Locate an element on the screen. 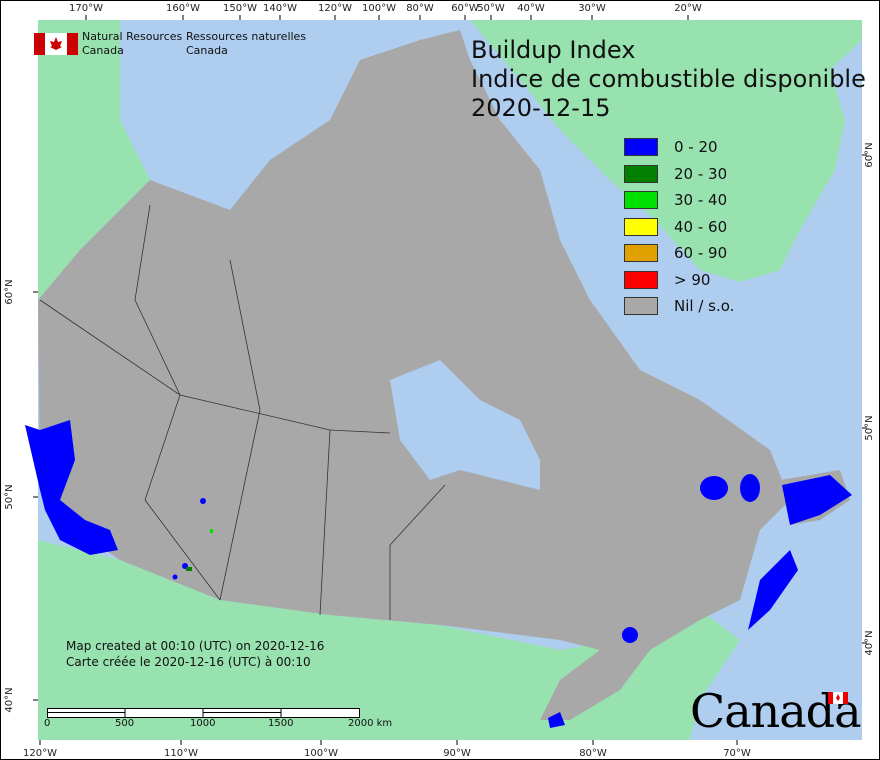  left-lat-label: 50°N is located at coordinates (9, 496).